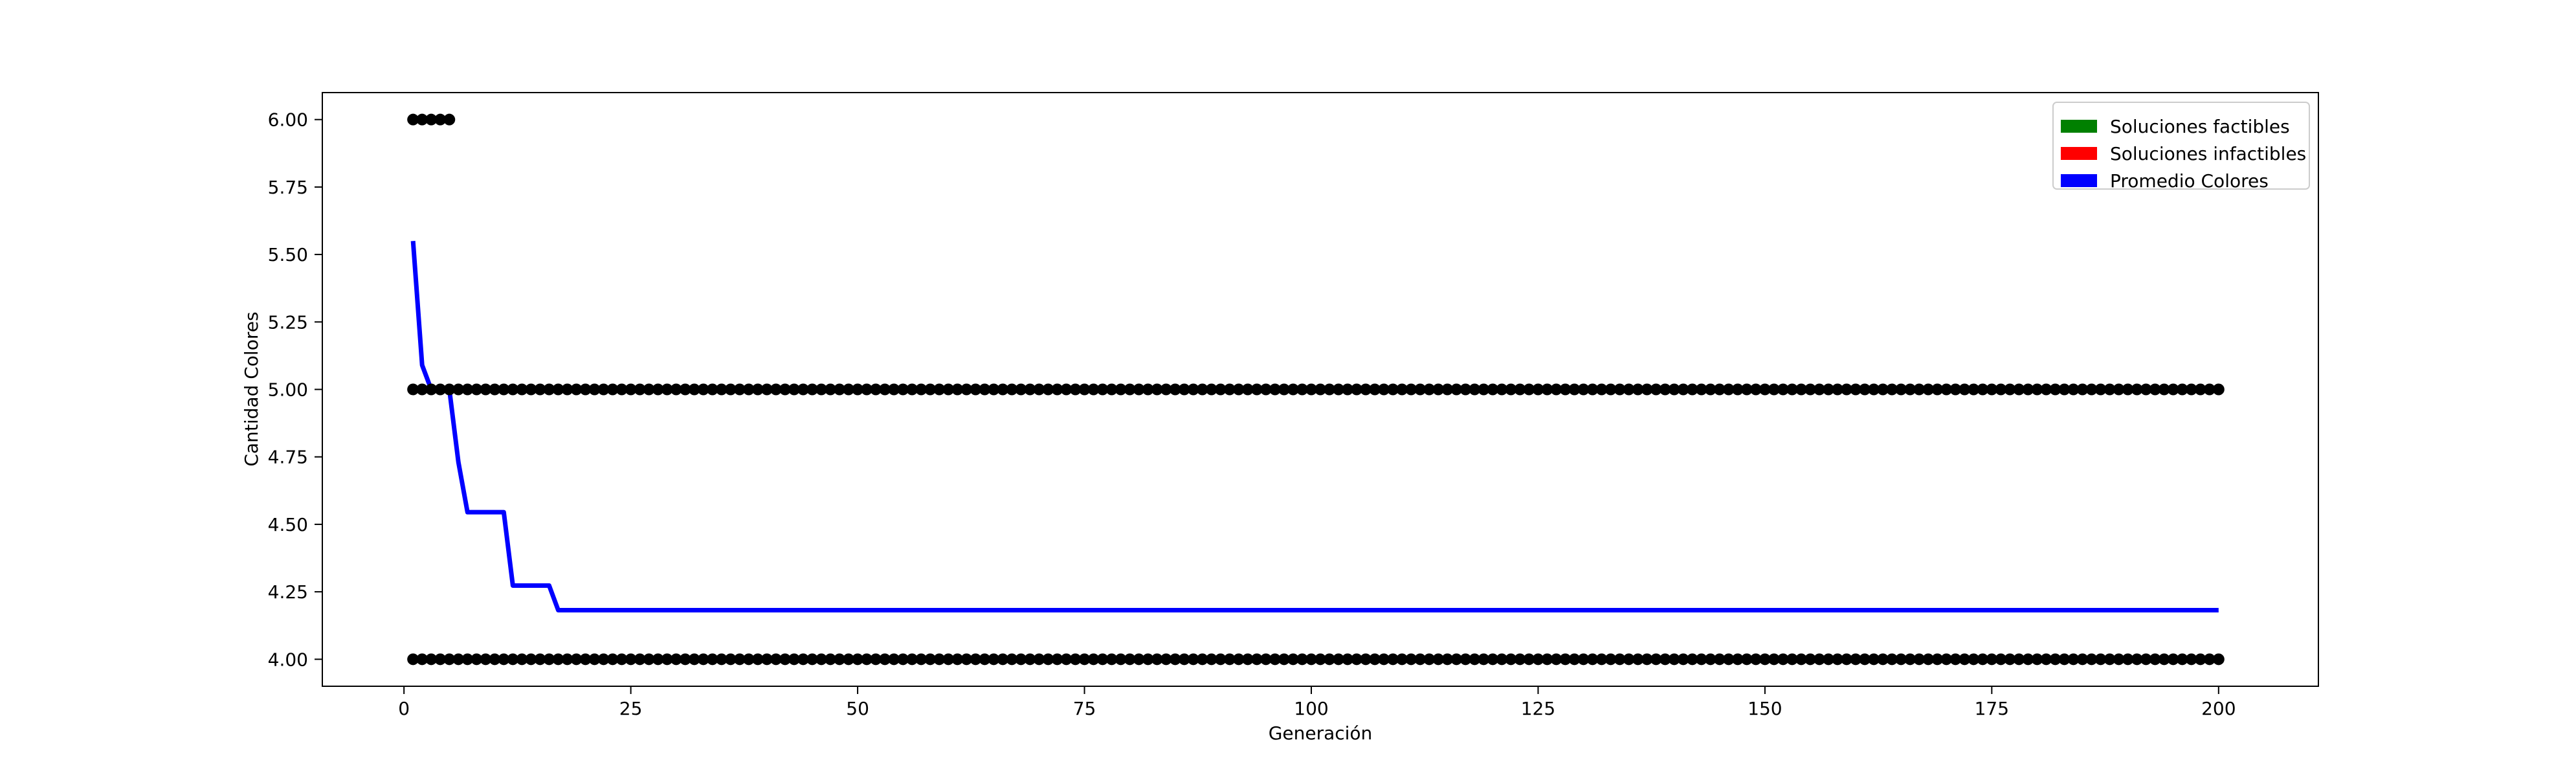 The image size is (2576, 773). What do you see at coordinates (1538, 708) in the screenshot?
I see `x-tick-label: 125` at bounding box center [1538, 708].